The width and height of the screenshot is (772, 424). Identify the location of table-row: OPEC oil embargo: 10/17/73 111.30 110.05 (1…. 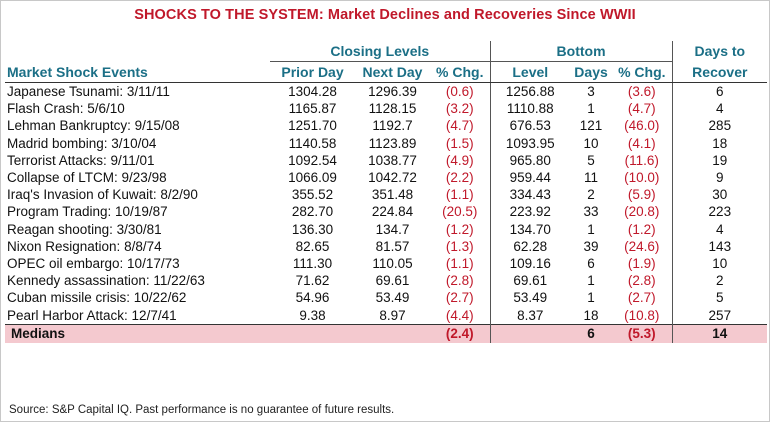
(386, 264).